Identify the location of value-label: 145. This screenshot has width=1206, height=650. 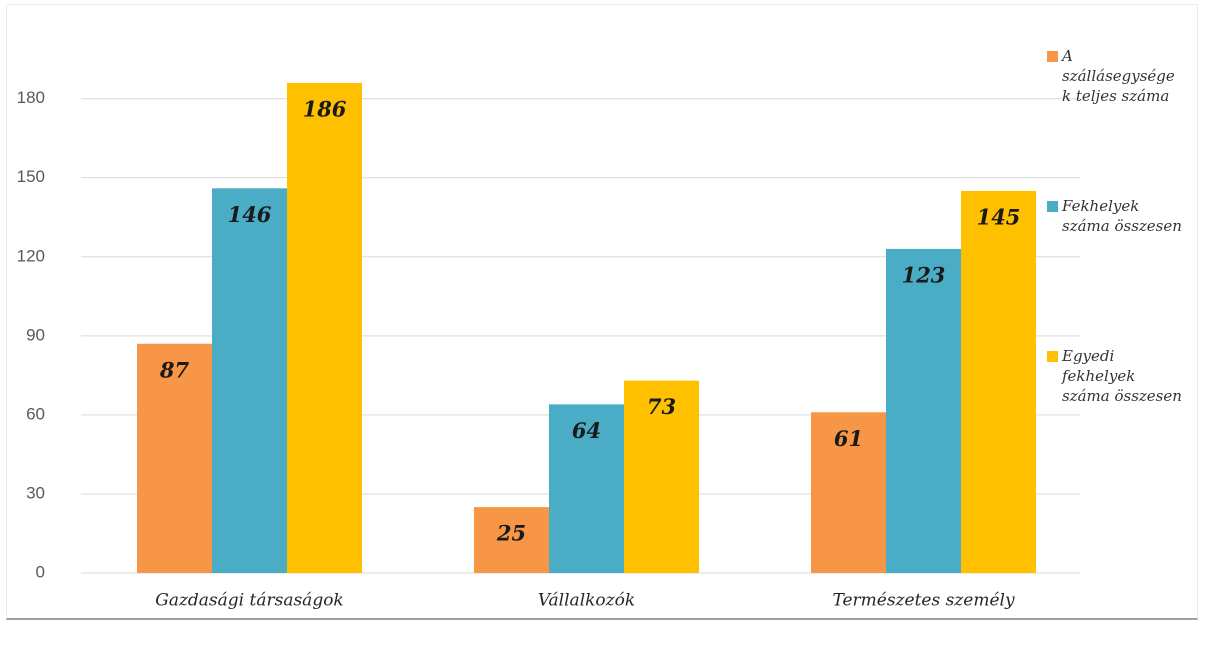
(999, 216).